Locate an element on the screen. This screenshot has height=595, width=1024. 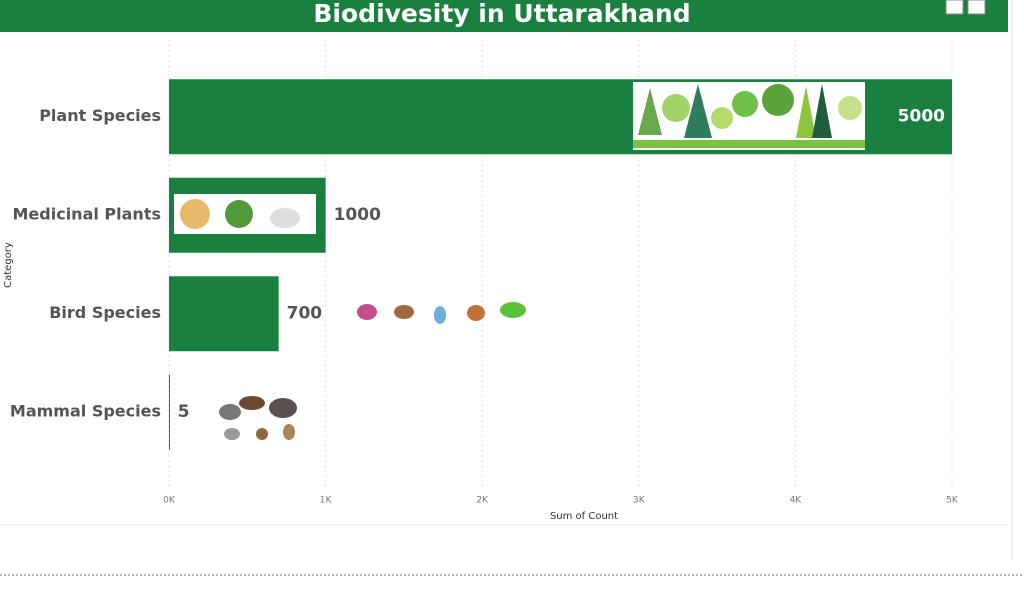
title-banner is located at coordinates (504, 16).